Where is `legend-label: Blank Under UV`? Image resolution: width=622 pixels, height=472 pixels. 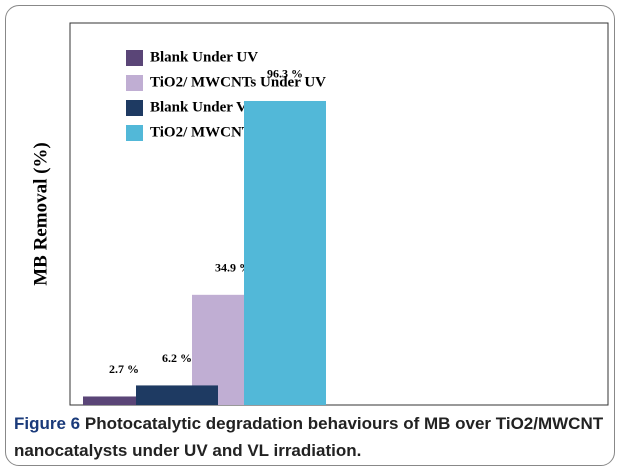 legend-label: Blank Under UV is located at coordinates (204, 57).